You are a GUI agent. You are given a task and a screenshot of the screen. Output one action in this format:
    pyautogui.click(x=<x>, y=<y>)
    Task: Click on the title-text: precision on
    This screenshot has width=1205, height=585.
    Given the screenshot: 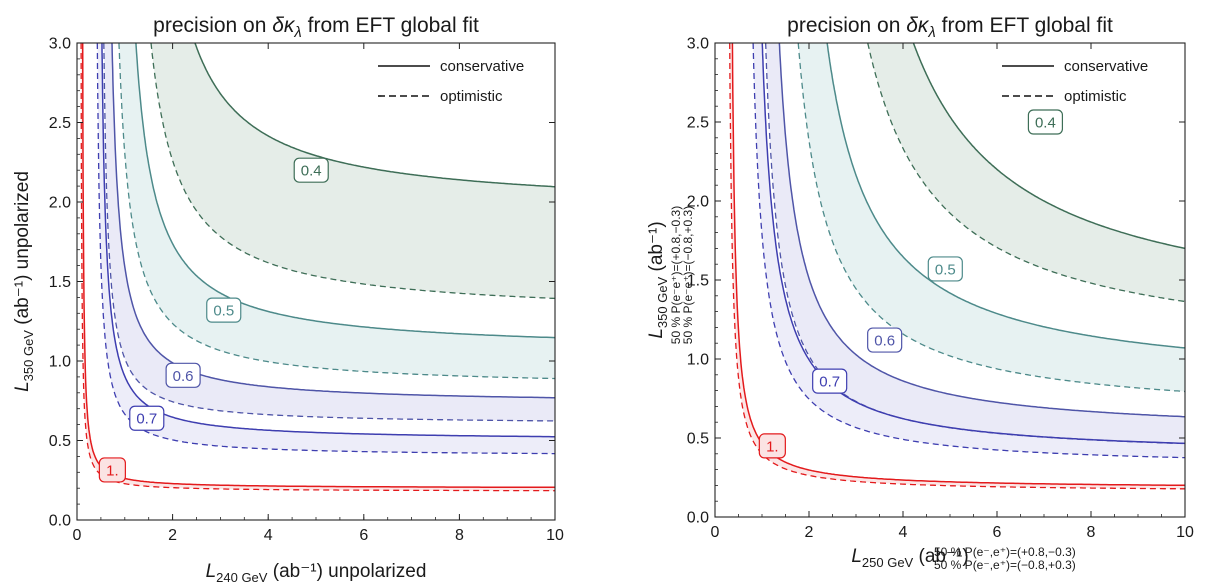 What is the action you would take?
    pyautogui.click(x=212, y=25)
    